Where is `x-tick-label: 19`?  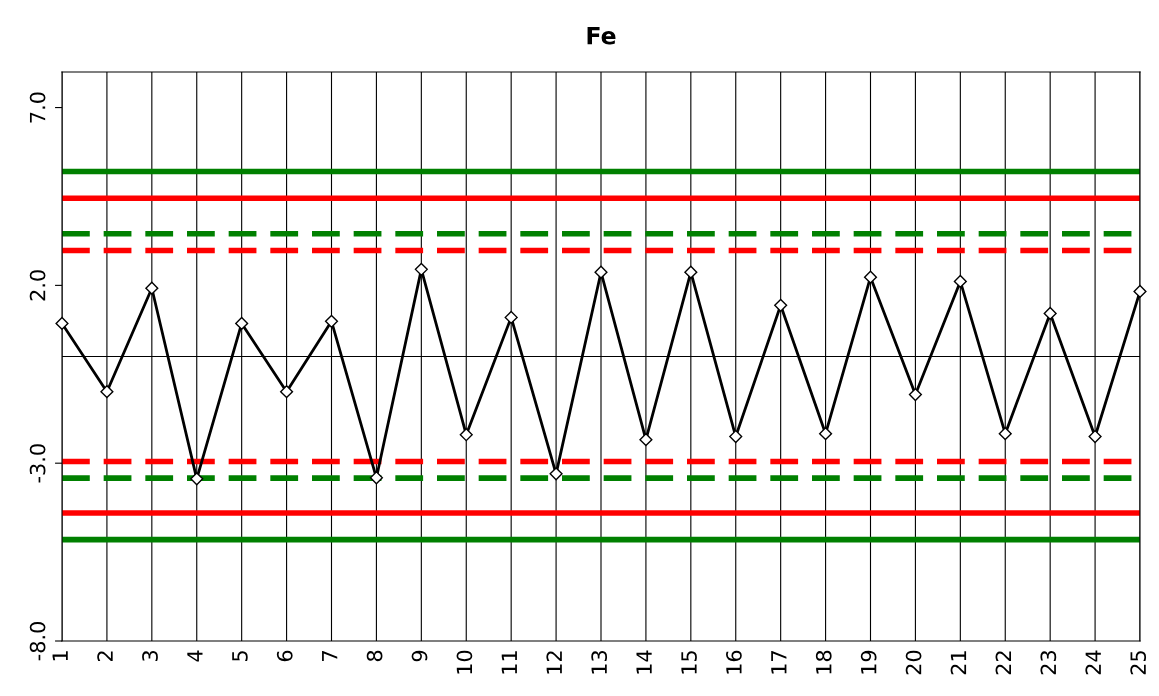 x-tick-label: 19 is located at coordinates (868, 662).